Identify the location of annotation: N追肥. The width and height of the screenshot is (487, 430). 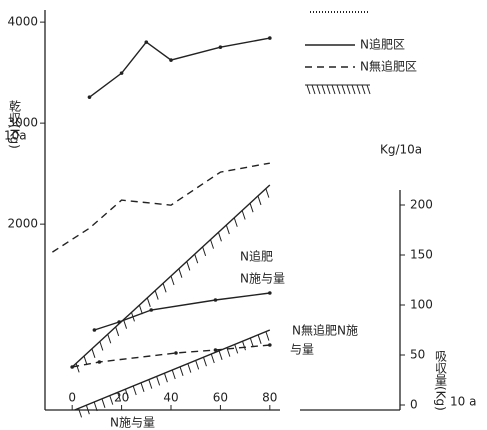
(256, 256).